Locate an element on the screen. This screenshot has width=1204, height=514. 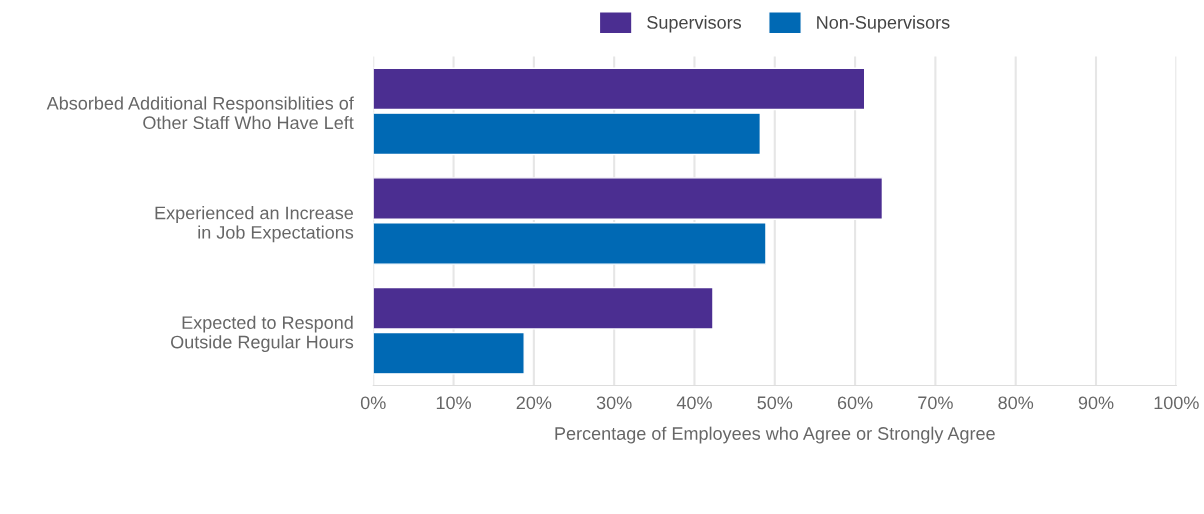
y-tick-label: Absorbed Additional Responsiblities of Other Staff Who Have Left is located at coordinates (200, 113).